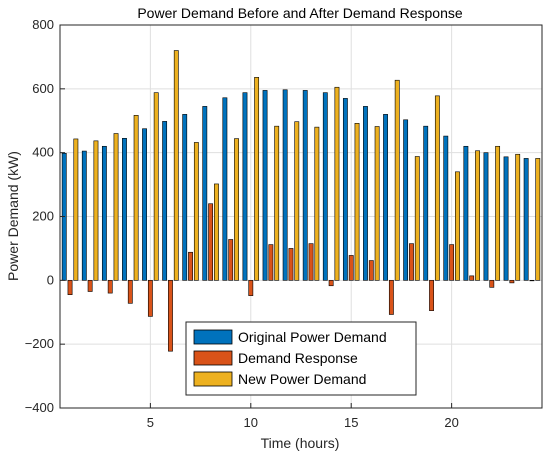 Image resolution: width=550 pixels, height=458 pixels. Describe the element at coordinates (302, 379) in the screenshot. I see `legend-label: New Power Demand` at that location.